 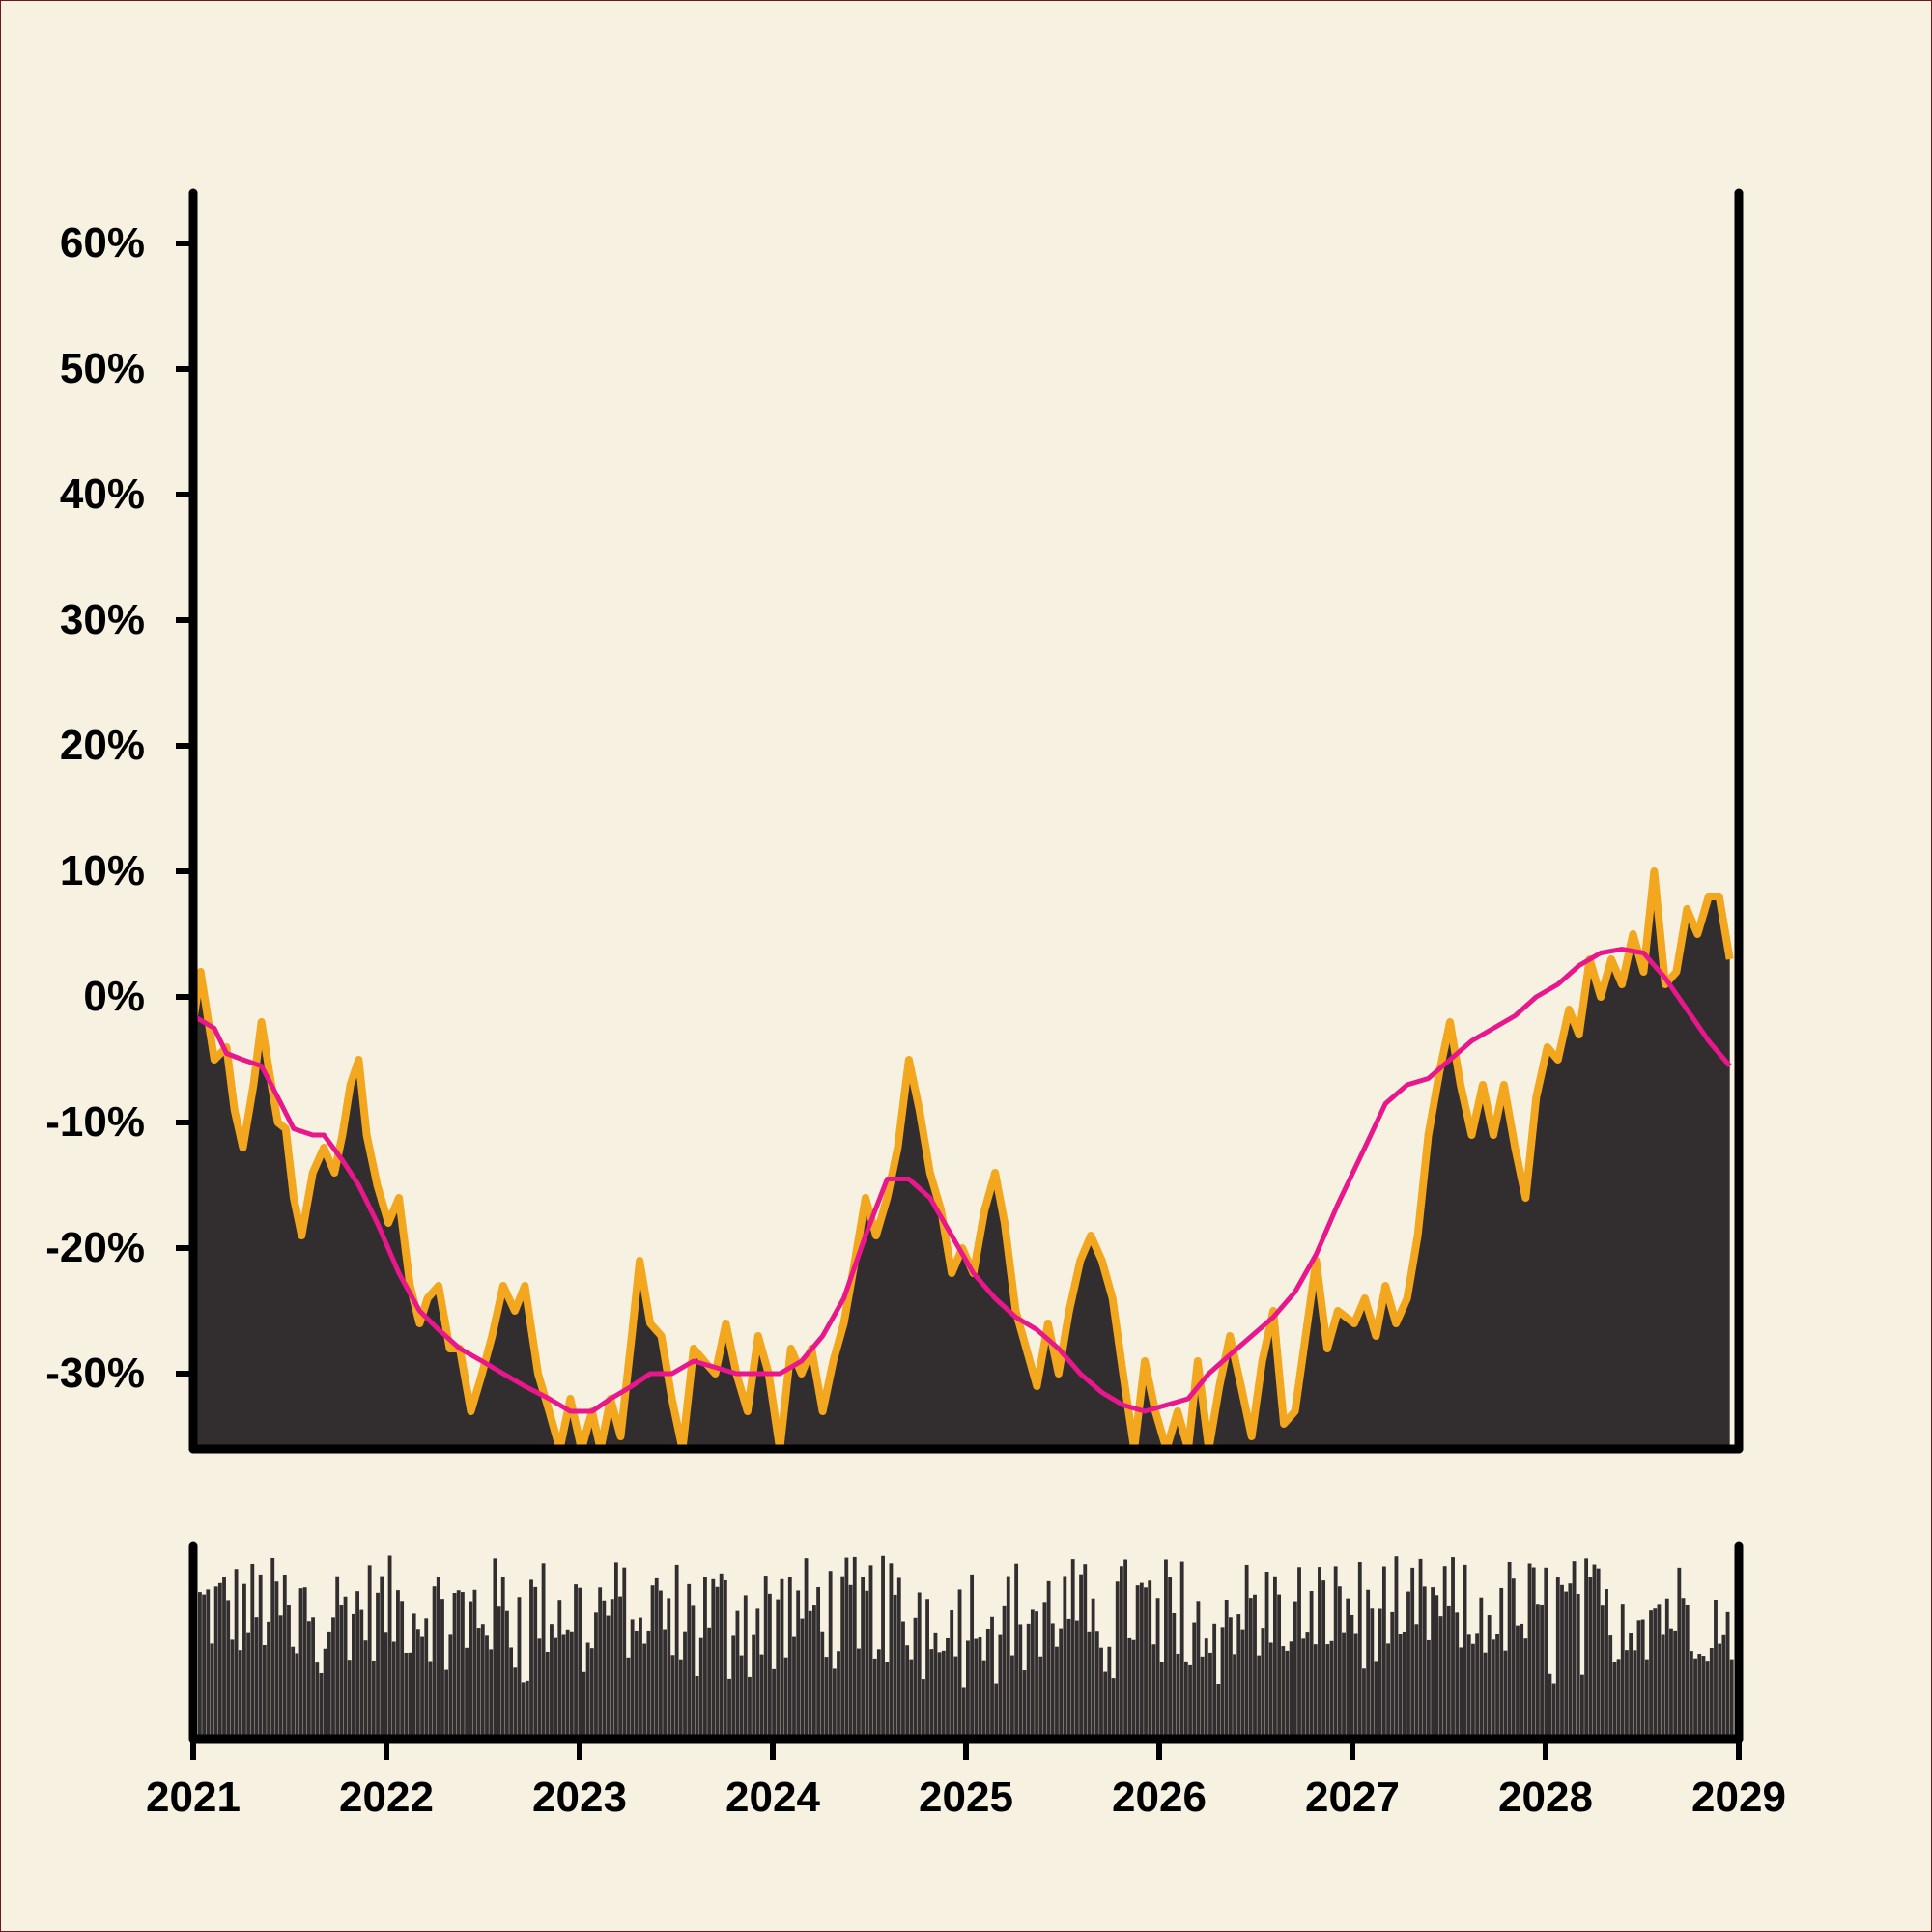 What do you see at coordinates (579, 1797) in the screenshot?
I see `x-tick-label: 2023` at bounding box center [579, 1797].